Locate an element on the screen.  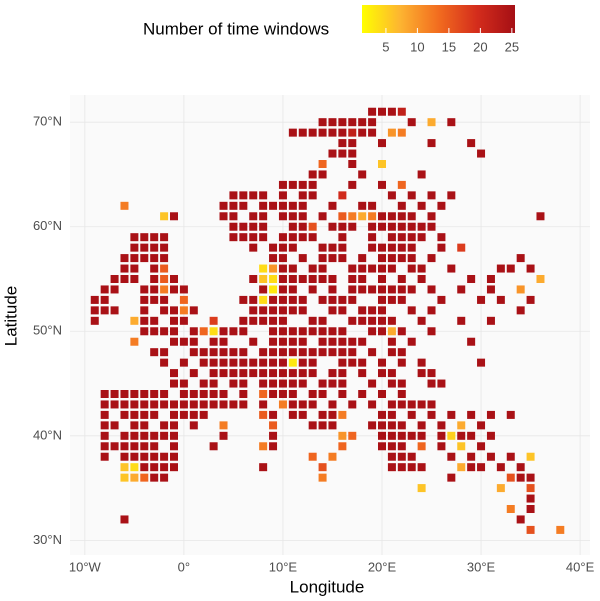
colorbar is located at coordinates (438, 19).